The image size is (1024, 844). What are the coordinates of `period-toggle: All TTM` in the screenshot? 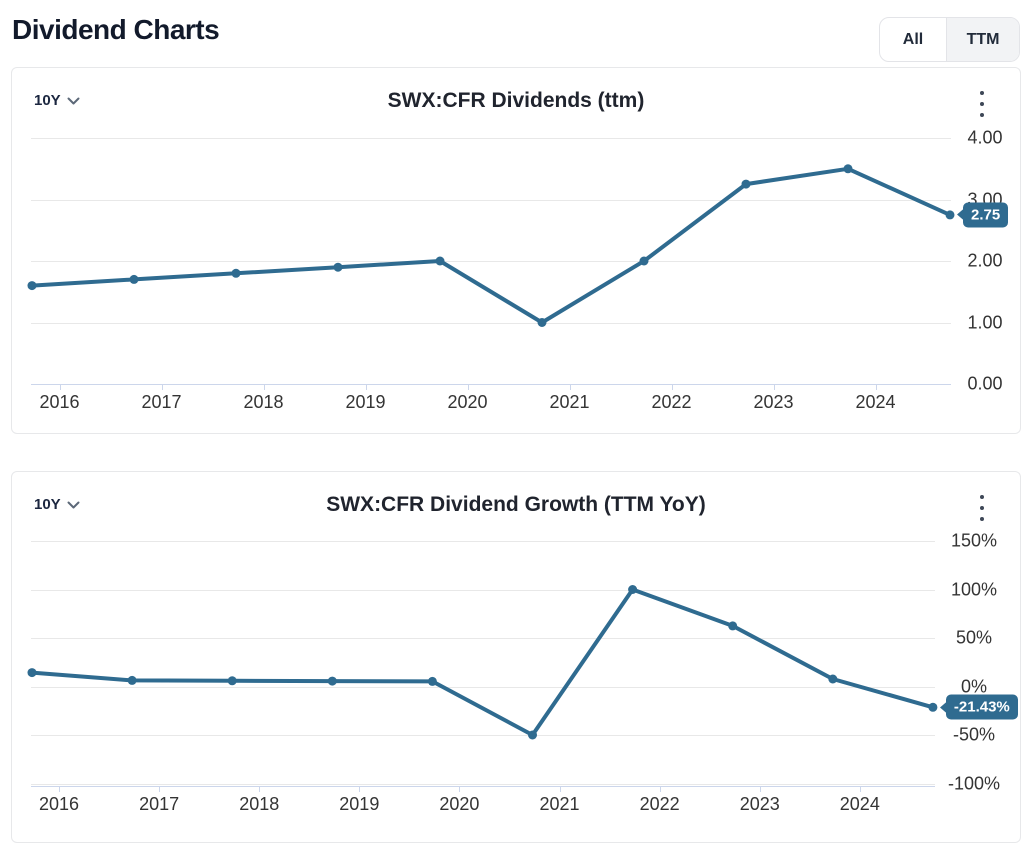 It's located at (949, 39).